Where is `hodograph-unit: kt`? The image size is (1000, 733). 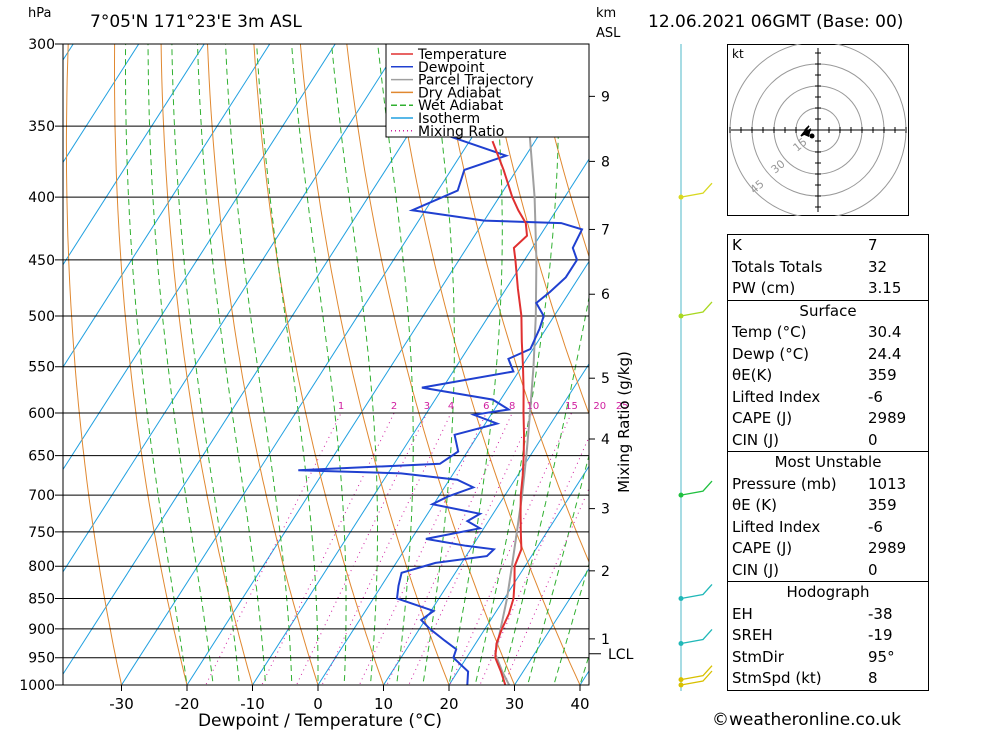 hodograph-unit: kt is located at coordinates (738, 54).